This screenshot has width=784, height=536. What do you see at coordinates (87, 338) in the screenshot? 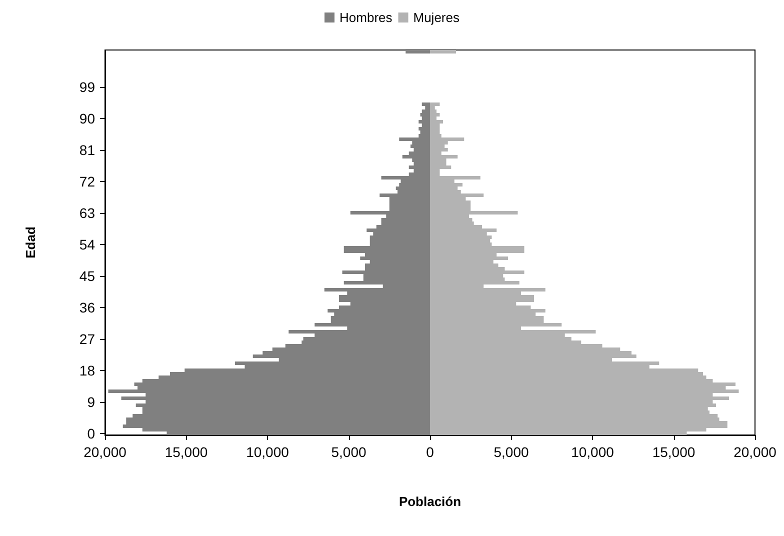
I see `y-tick-label: 27` at bounding box center [87, 338].